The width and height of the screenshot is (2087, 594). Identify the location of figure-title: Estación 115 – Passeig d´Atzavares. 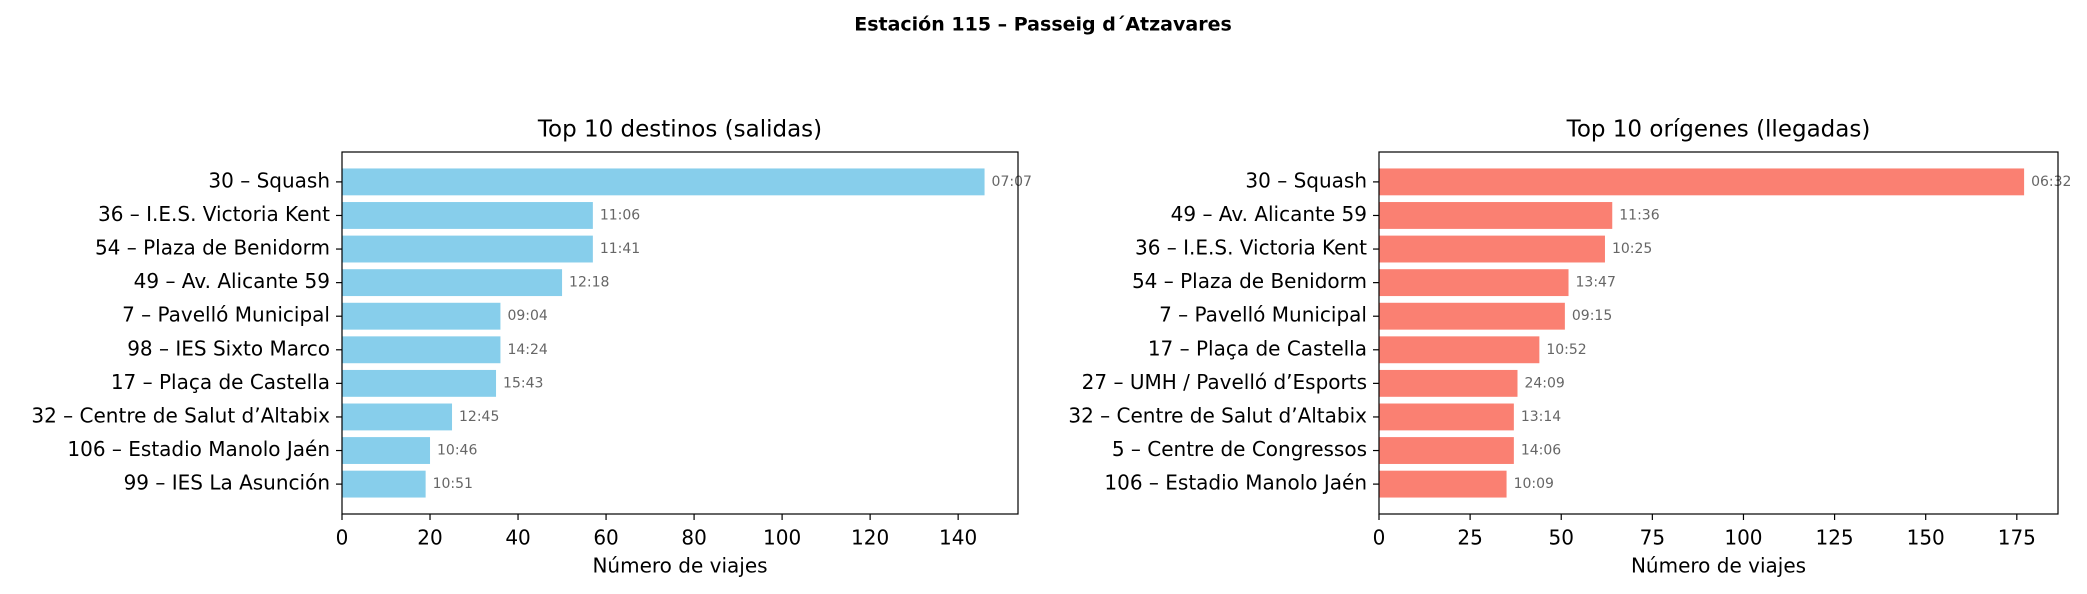
(1043, 25).